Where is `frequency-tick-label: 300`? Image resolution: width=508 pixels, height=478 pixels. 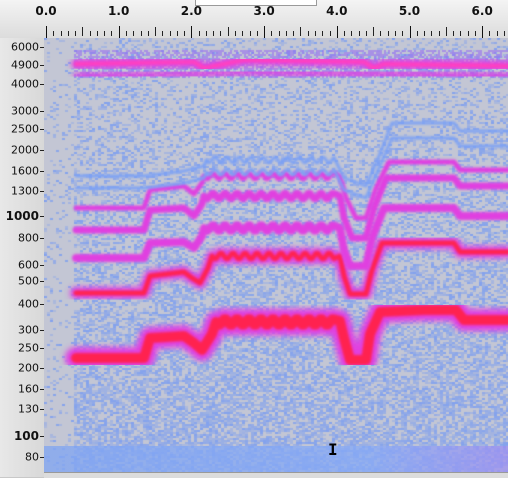 frequency-tick-label: 300 is located at coordinates (28, 330).